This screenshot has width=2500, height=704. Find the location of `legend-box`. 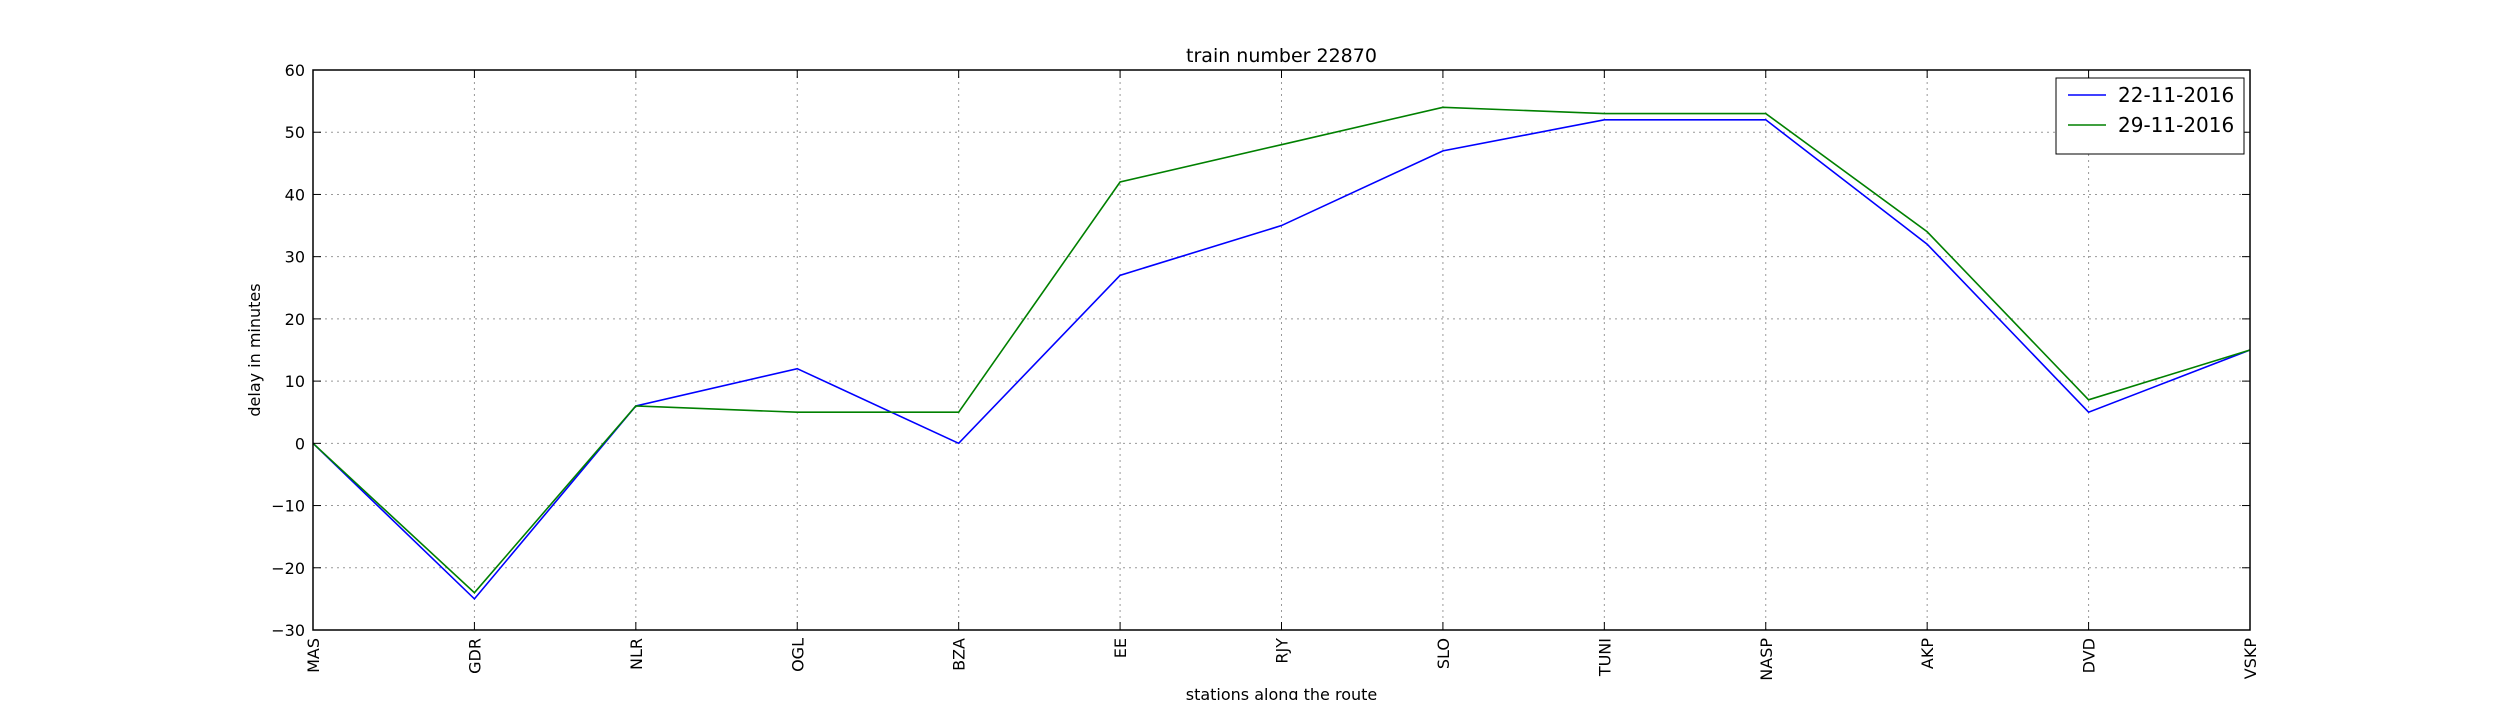

legend-box is located at coordinates (2150, 116).